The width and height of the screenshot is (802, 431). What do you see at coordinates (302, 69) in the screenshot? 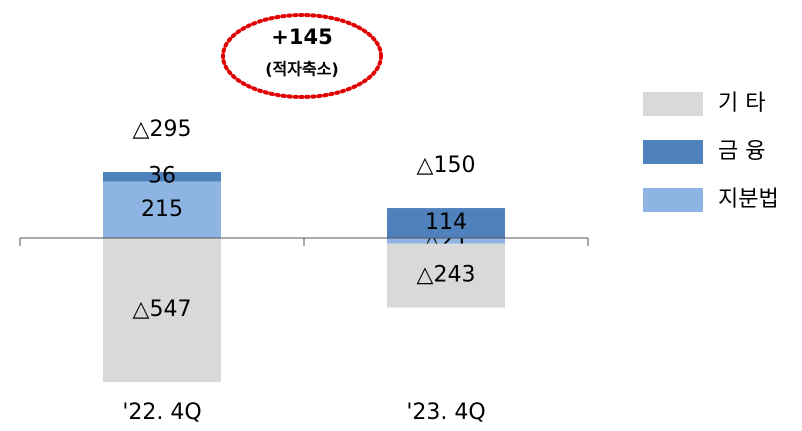
I see `annotation-note: (적자축소)` at bounding box center [302, 69].